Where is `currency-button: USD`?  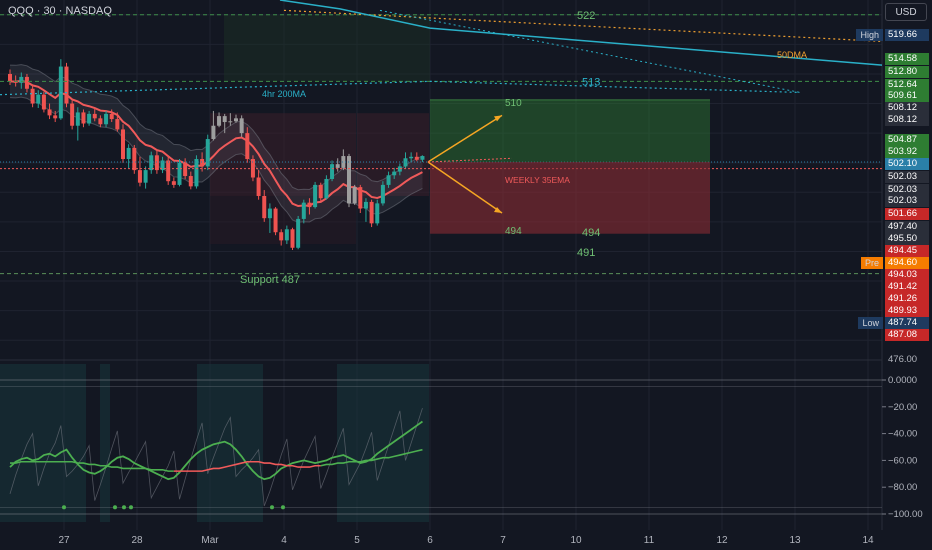
currency-button: USD is located at coordinates (906, 12).